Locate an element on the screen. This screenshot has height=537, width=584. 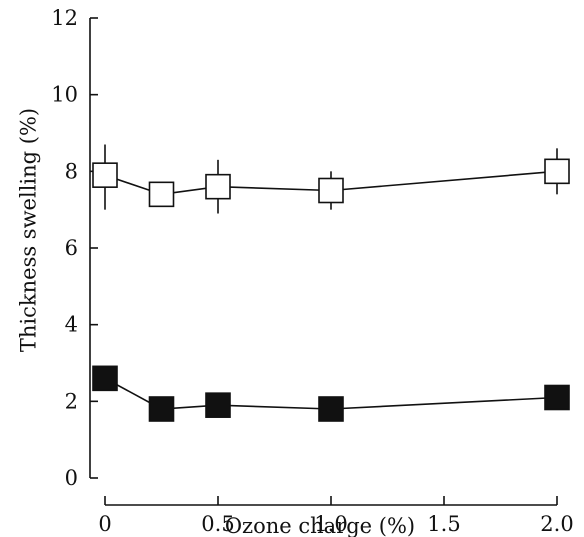
x-tick-label: 1.0 is located at coordinates (330, 524).